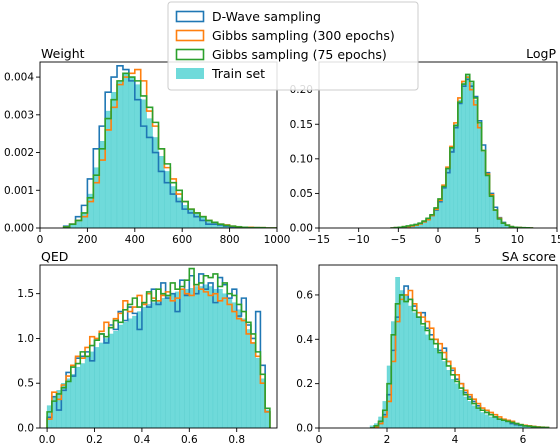 The width and height of the screenshot is (560, 443). Describe the element at coordinates (555, 240) in the screenshot. I see `x-tick-label: 15` at that location.